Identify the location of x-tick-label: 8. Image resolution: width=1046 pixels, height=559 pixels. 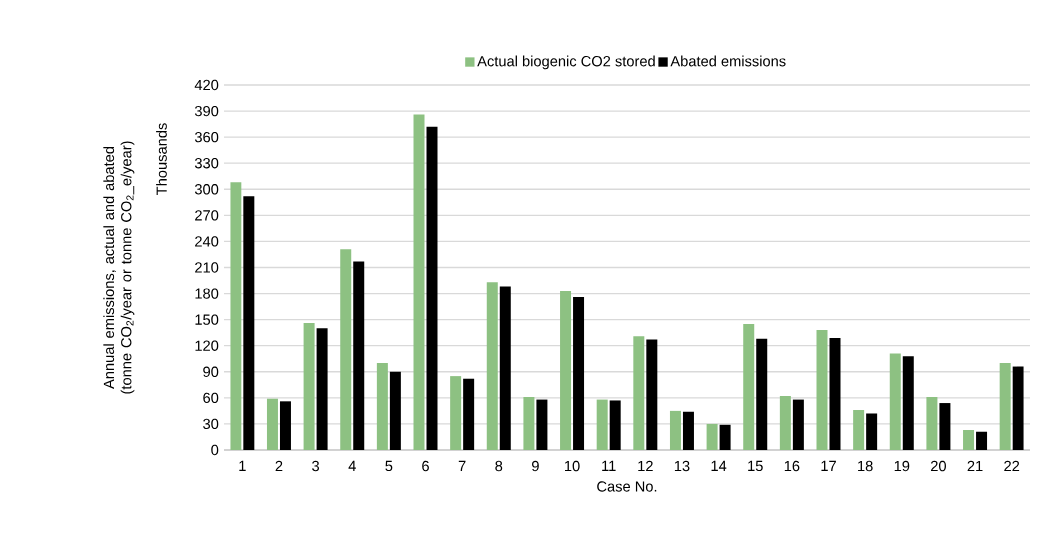
(499, 466).